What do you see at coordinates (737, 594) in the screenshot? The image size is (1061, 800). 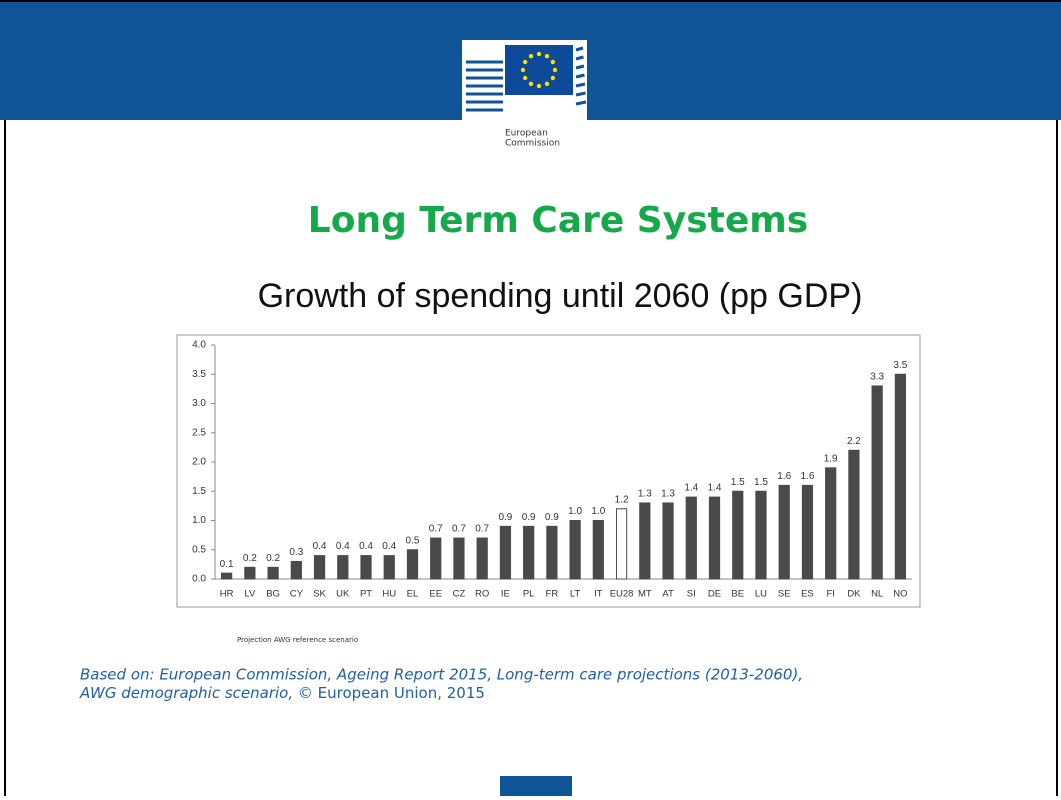 I see `x-tick-label: BE` at bounding box center [737, 594].